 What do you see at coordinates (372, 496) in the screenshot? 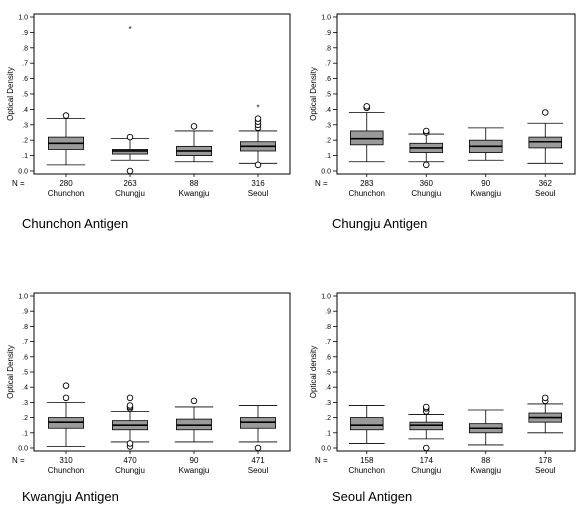
I see `chart-caption: Seoul Antigen` at bounding box center [372, 496].